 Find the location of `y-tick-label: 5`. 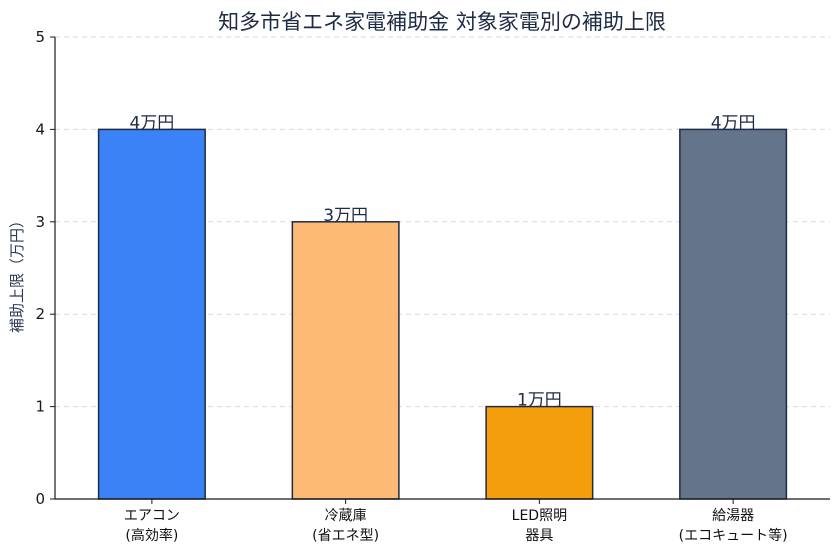

y-tick-label: 5 is located at coordinates (40, 37).